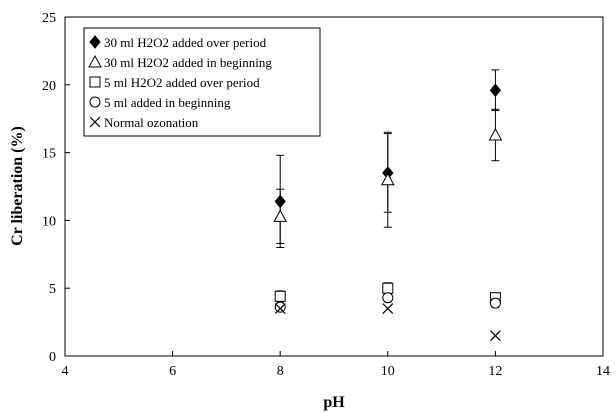  What do you see at coordinates (182, 82) in the screenshot?
I see `legend-label: 5 ml H2O2 added over period` at bounding box center [182, 82].